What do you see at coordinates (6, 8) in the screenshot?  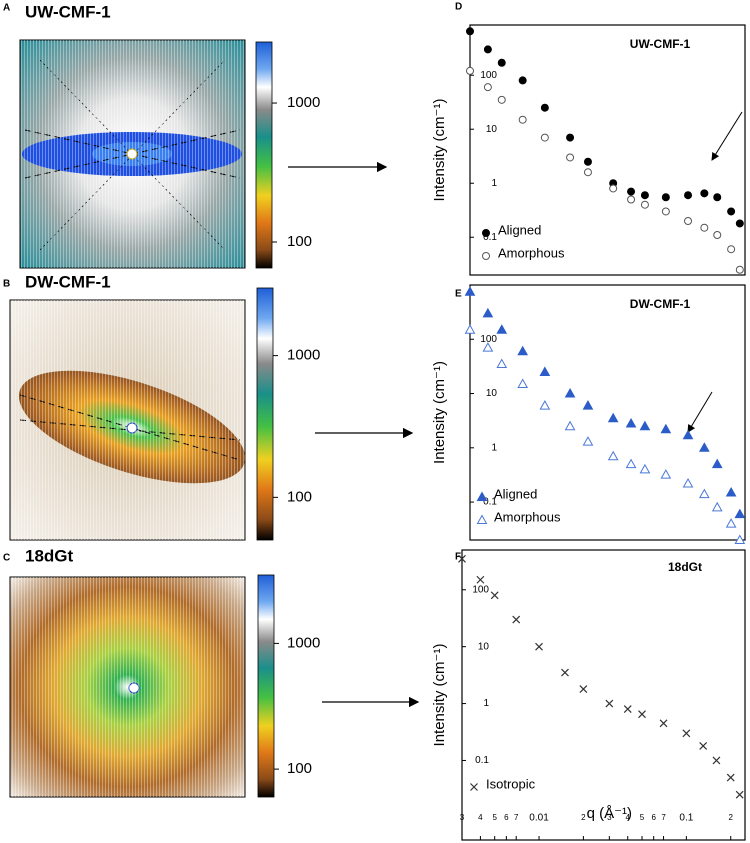 I see `panel-letter: A` at bounding box center [6, 8].